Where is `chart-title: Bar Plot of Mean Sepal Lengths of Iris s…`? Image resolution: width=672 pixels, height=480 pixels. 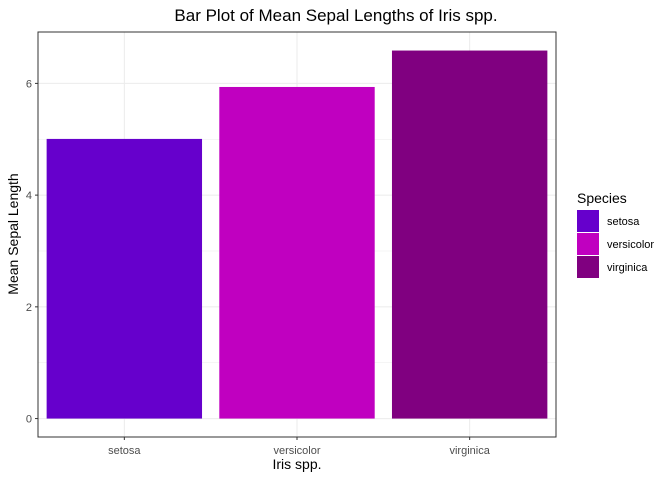
chart-title: Bar Plot of Mean Sepal Lengths of Iris s… is located at coordinates (335, 15).